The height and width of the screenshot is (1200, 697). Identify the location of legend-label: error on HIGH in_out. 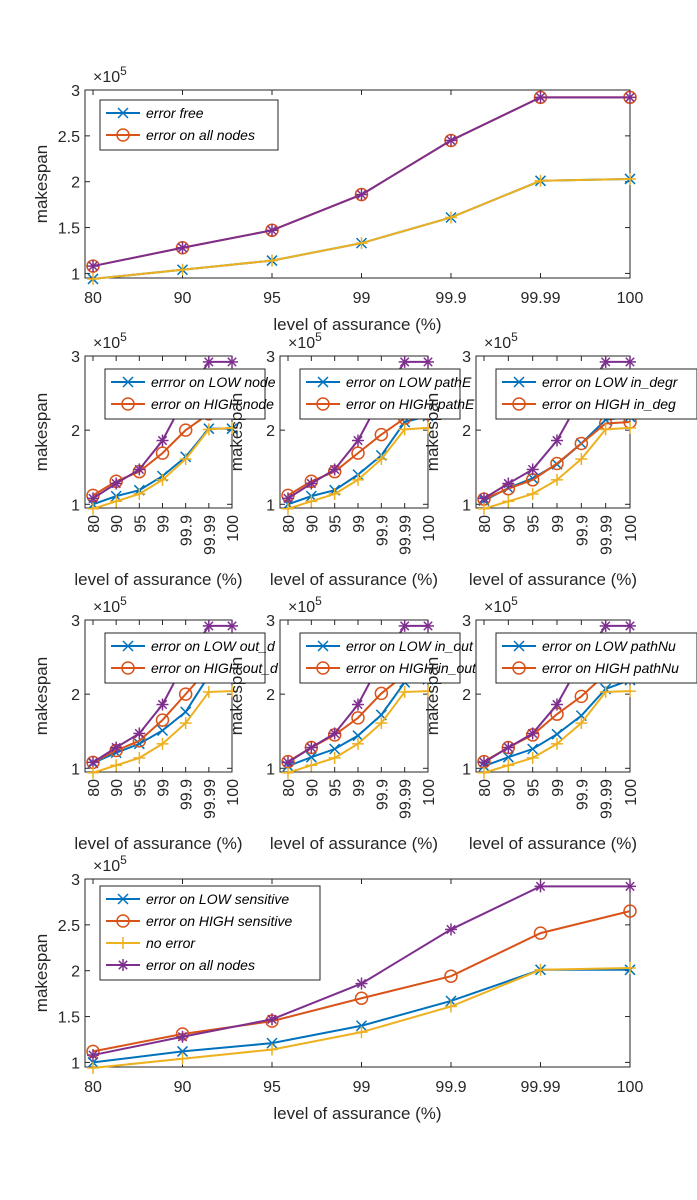
(411, 668).